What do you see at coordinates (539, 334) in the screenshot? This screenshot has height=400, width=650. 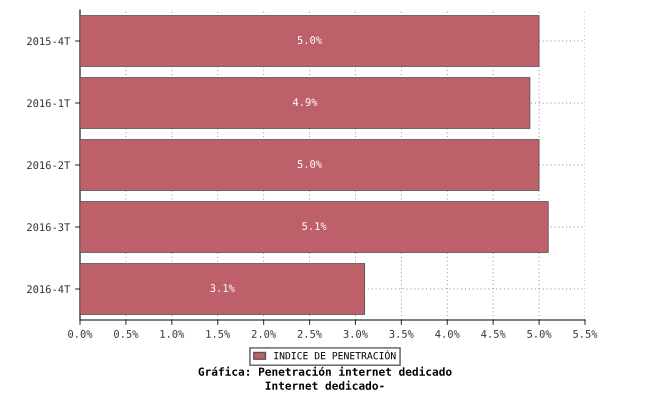 I see `x-tick-label: 5.0%` at bounding box center [539, 334].